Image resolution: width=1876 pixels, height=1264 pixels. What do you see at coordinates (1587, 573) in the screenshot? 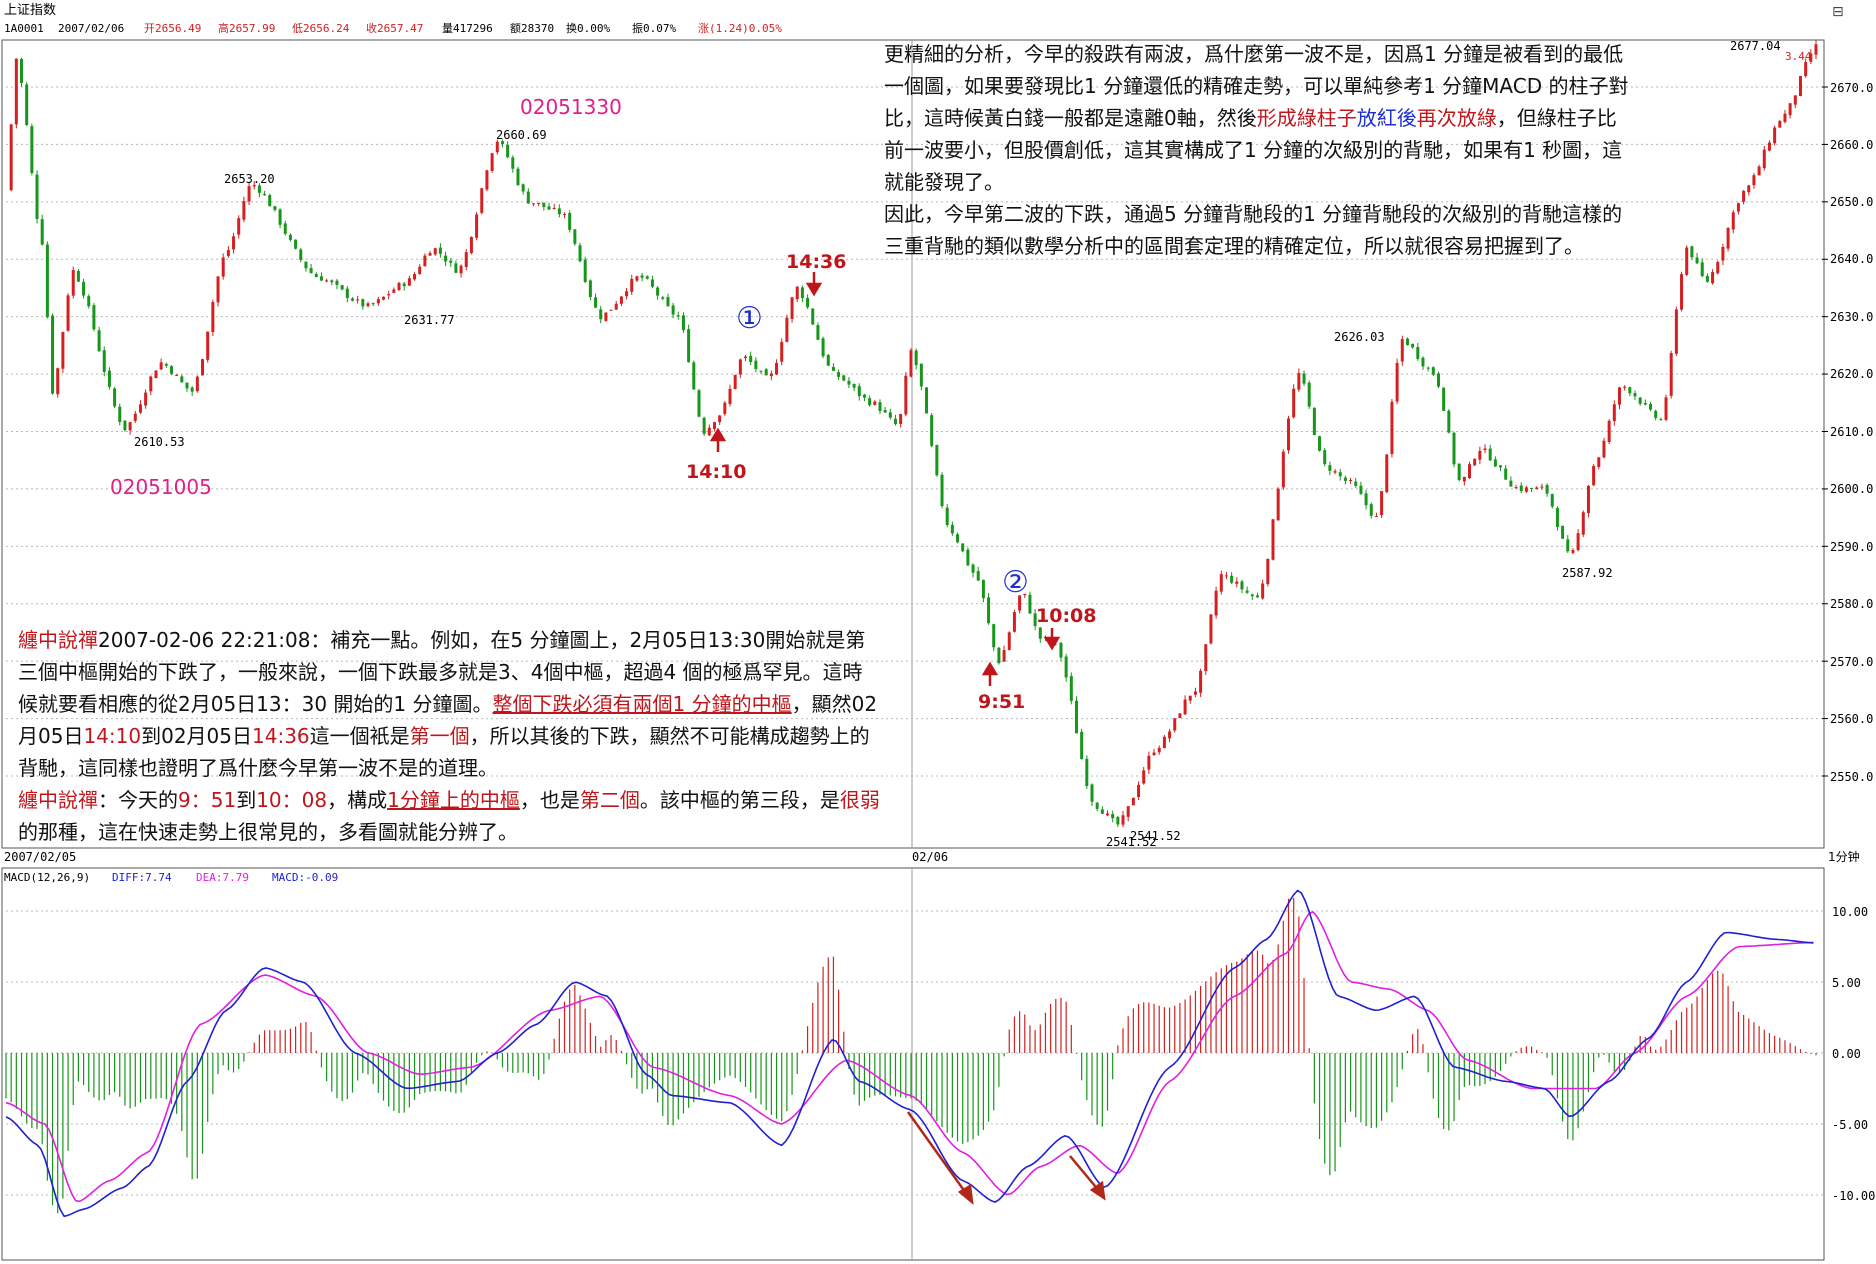
I see `price-label: 2587.92` at bounding box center [1587, 573].